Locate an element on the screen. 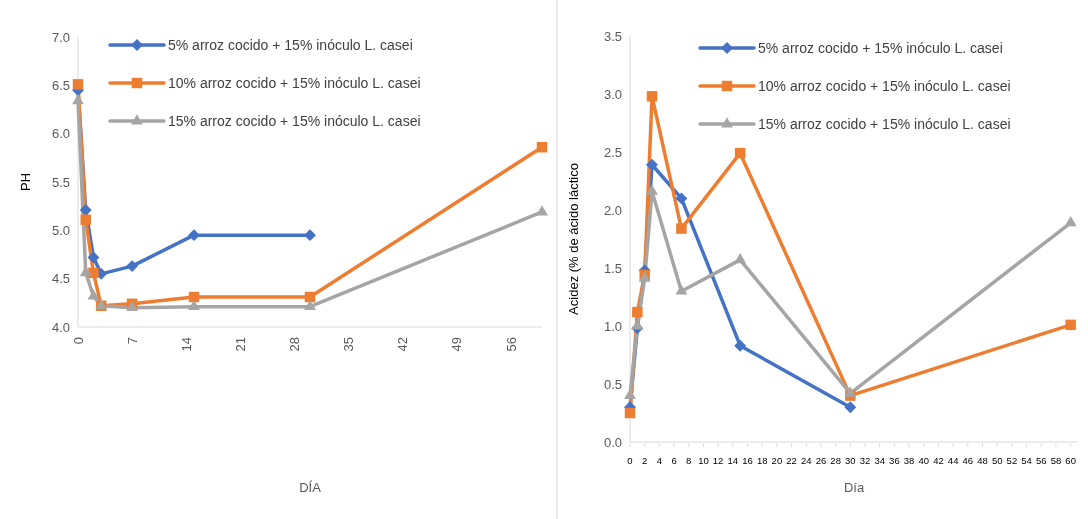 The image size is (1088, 519). y-tick-label: 0.0 is located at coordinates (612, 442).